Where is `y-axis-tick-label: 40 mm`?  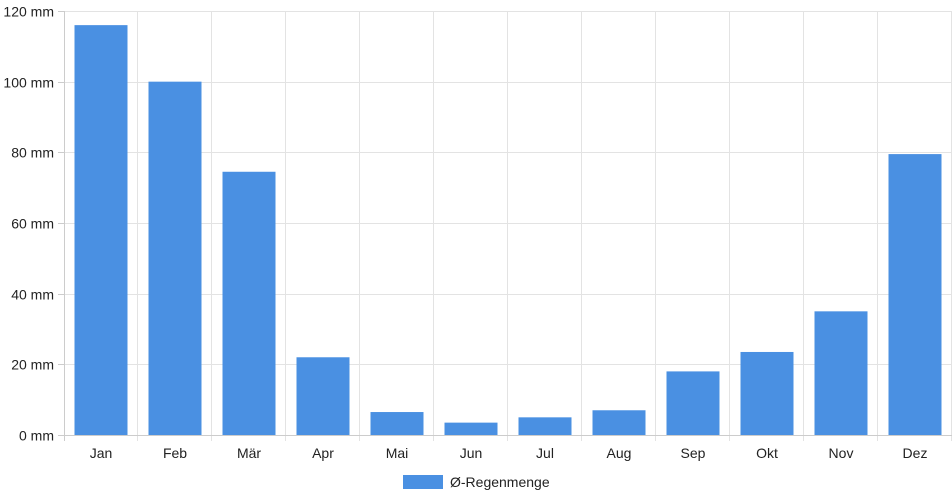 y-axis-tick-label: 40 mm is located at coordinates (32, 295).